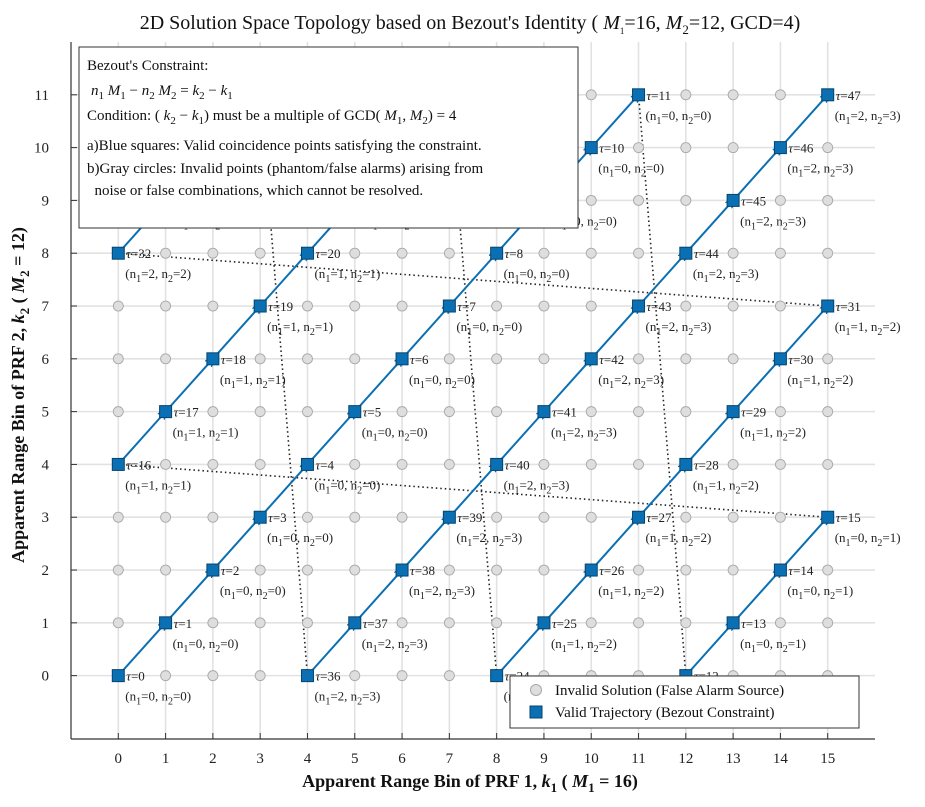 The width and height of the screenshot is (925, 807). I want to click on tau-label: τ=7, so click(466, 306).